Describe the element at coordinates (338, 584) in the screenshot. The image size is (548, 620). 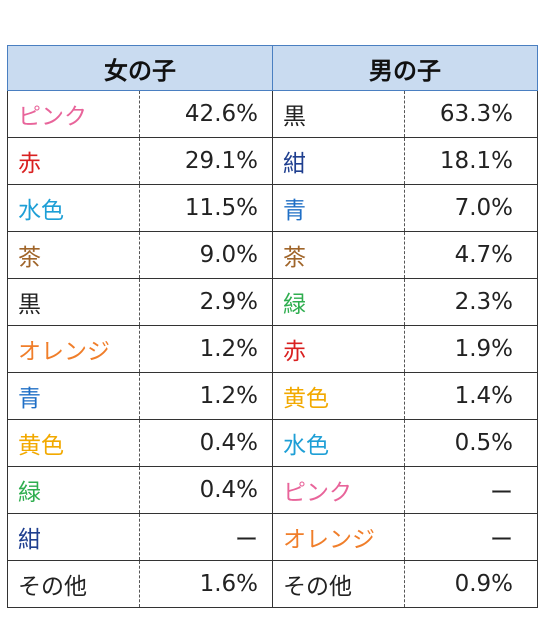
I see `boy-color-name: その他` at that location.